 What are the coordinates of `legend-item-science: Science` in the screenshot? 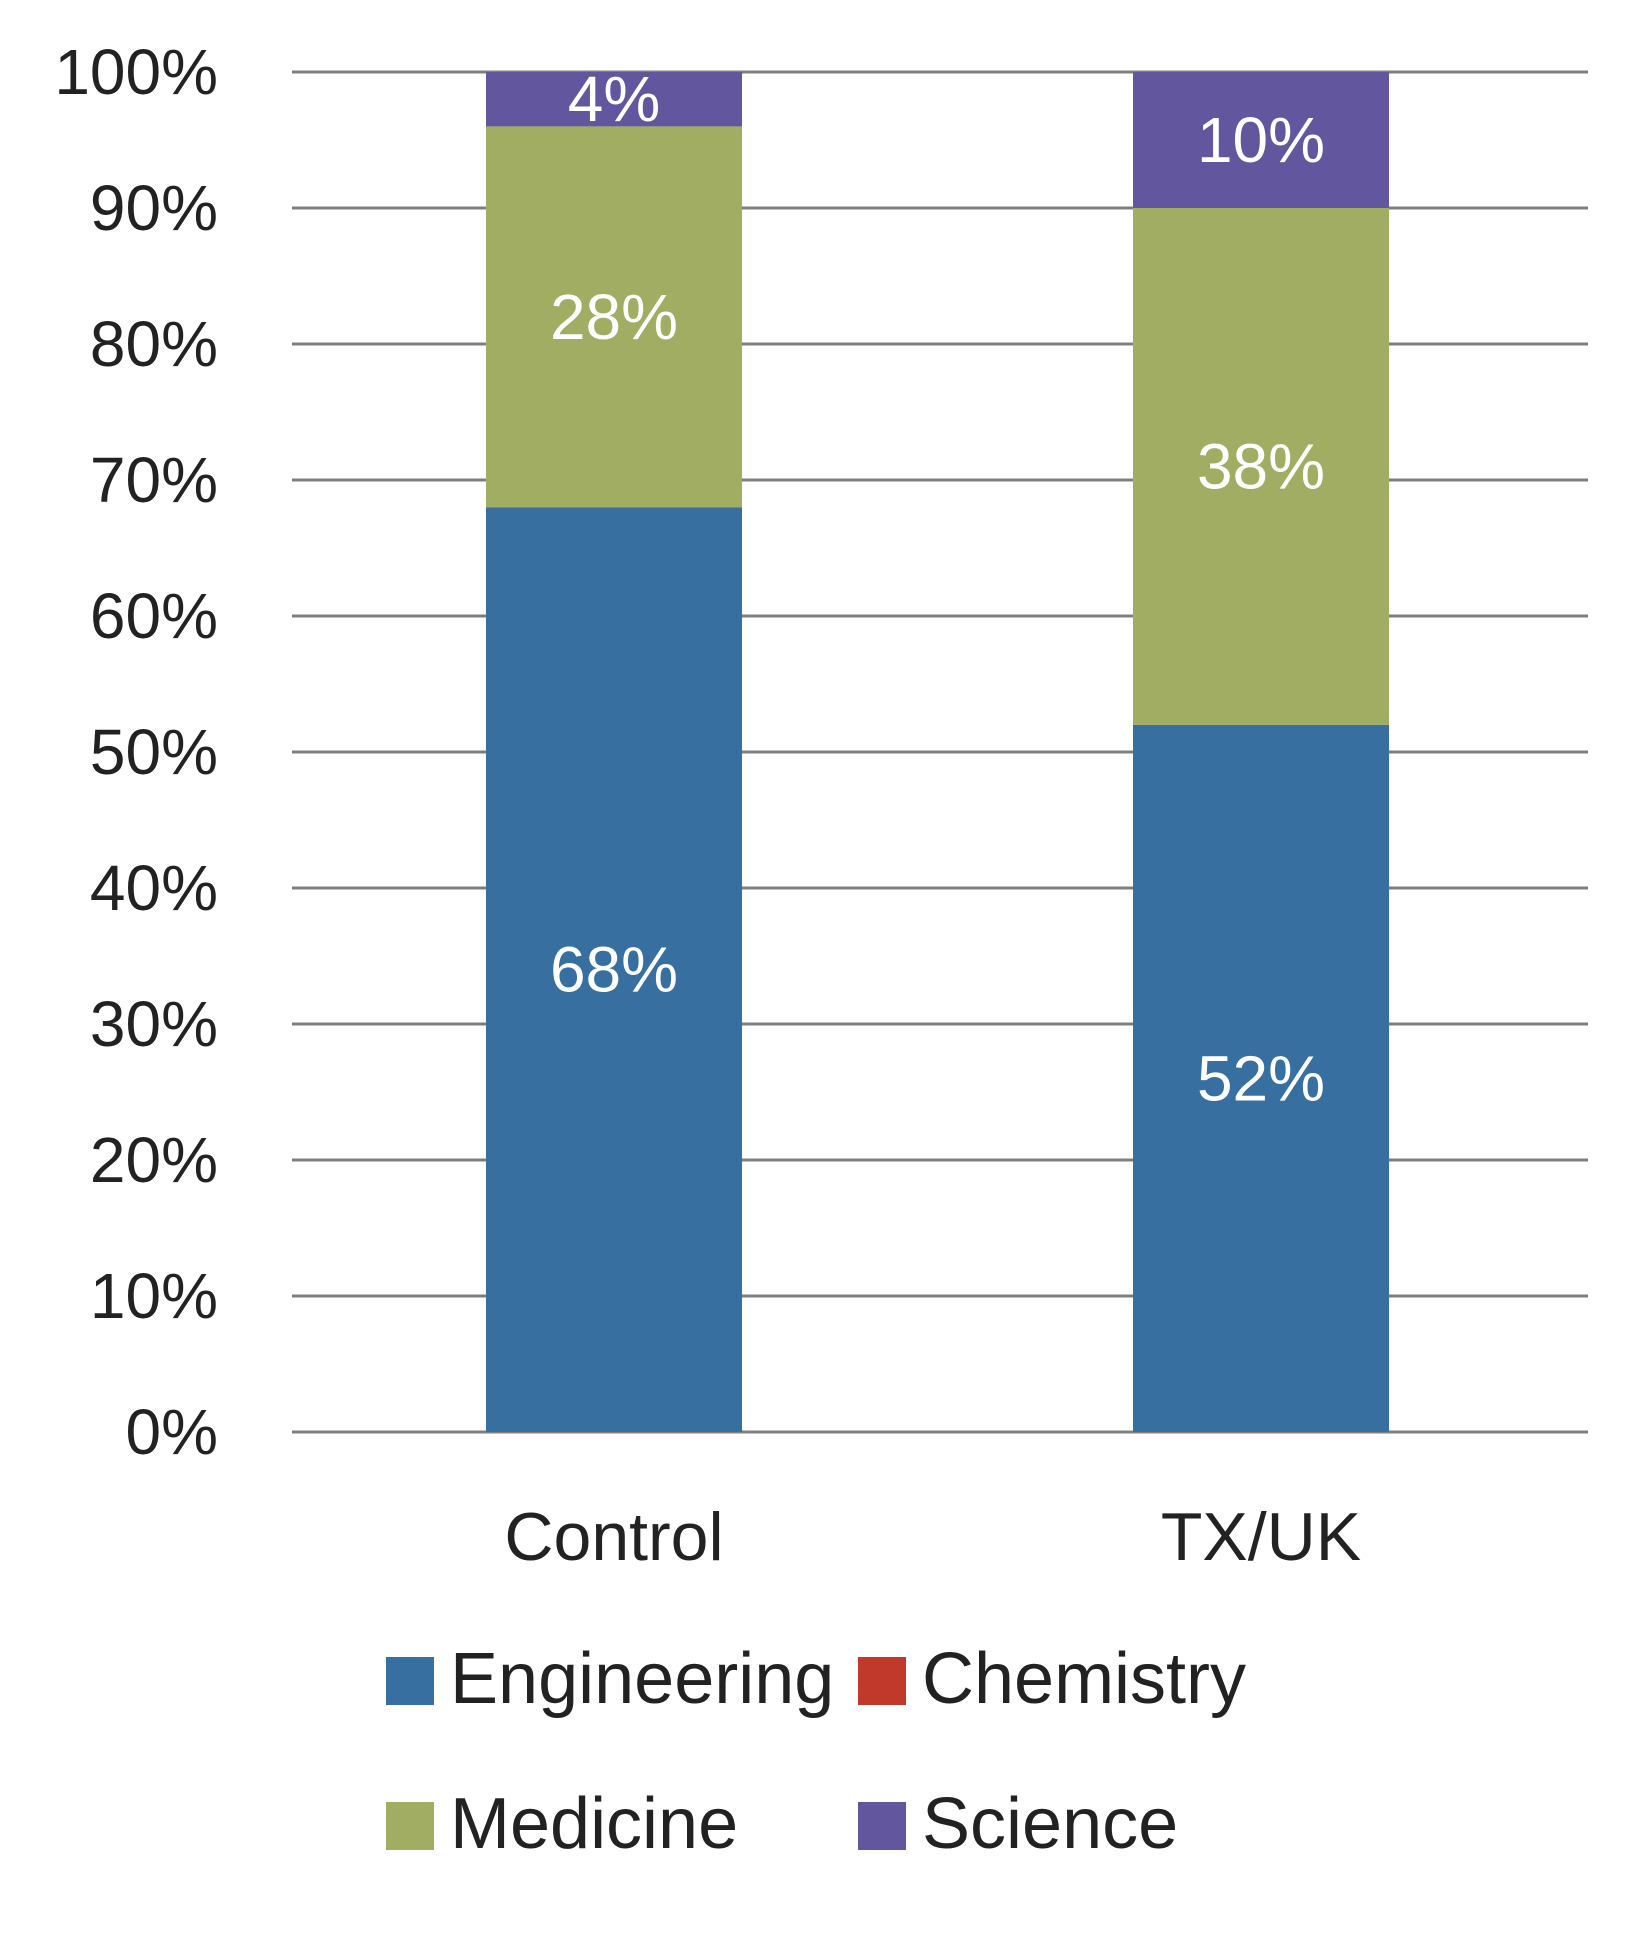 It's located at (1018, 1824).